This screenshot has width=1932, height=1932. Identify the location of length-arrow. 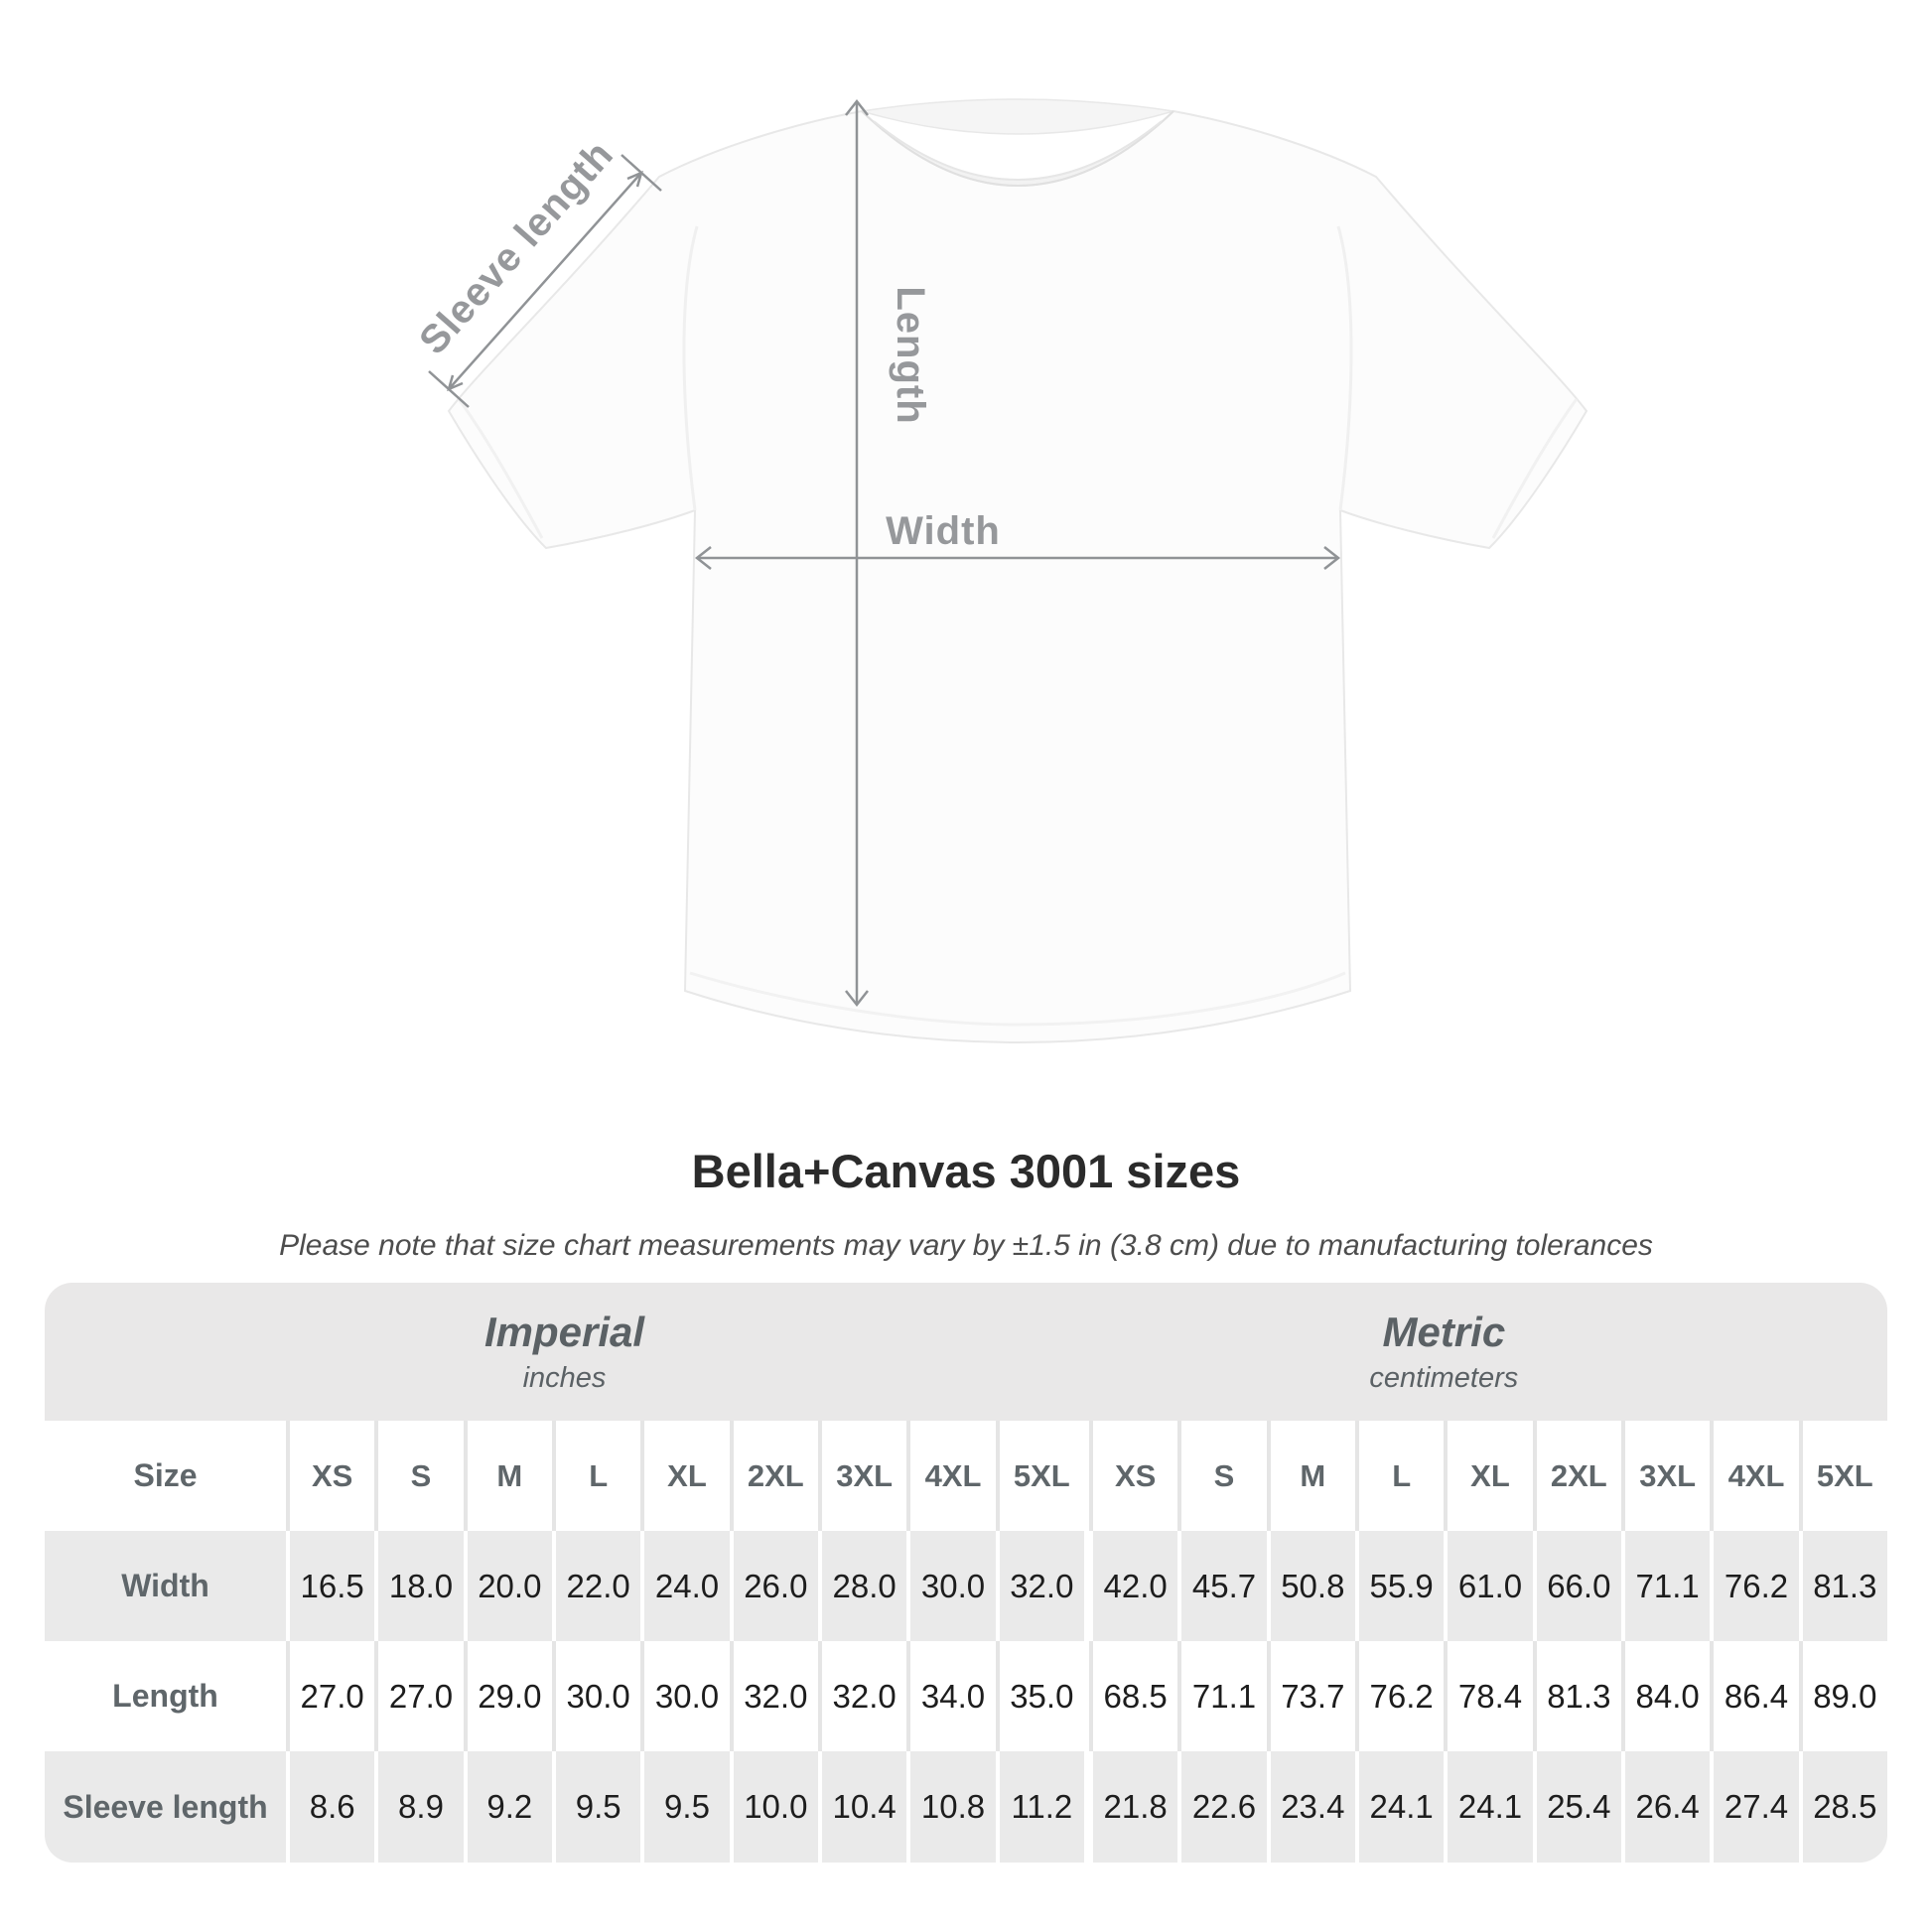
(857, 553).